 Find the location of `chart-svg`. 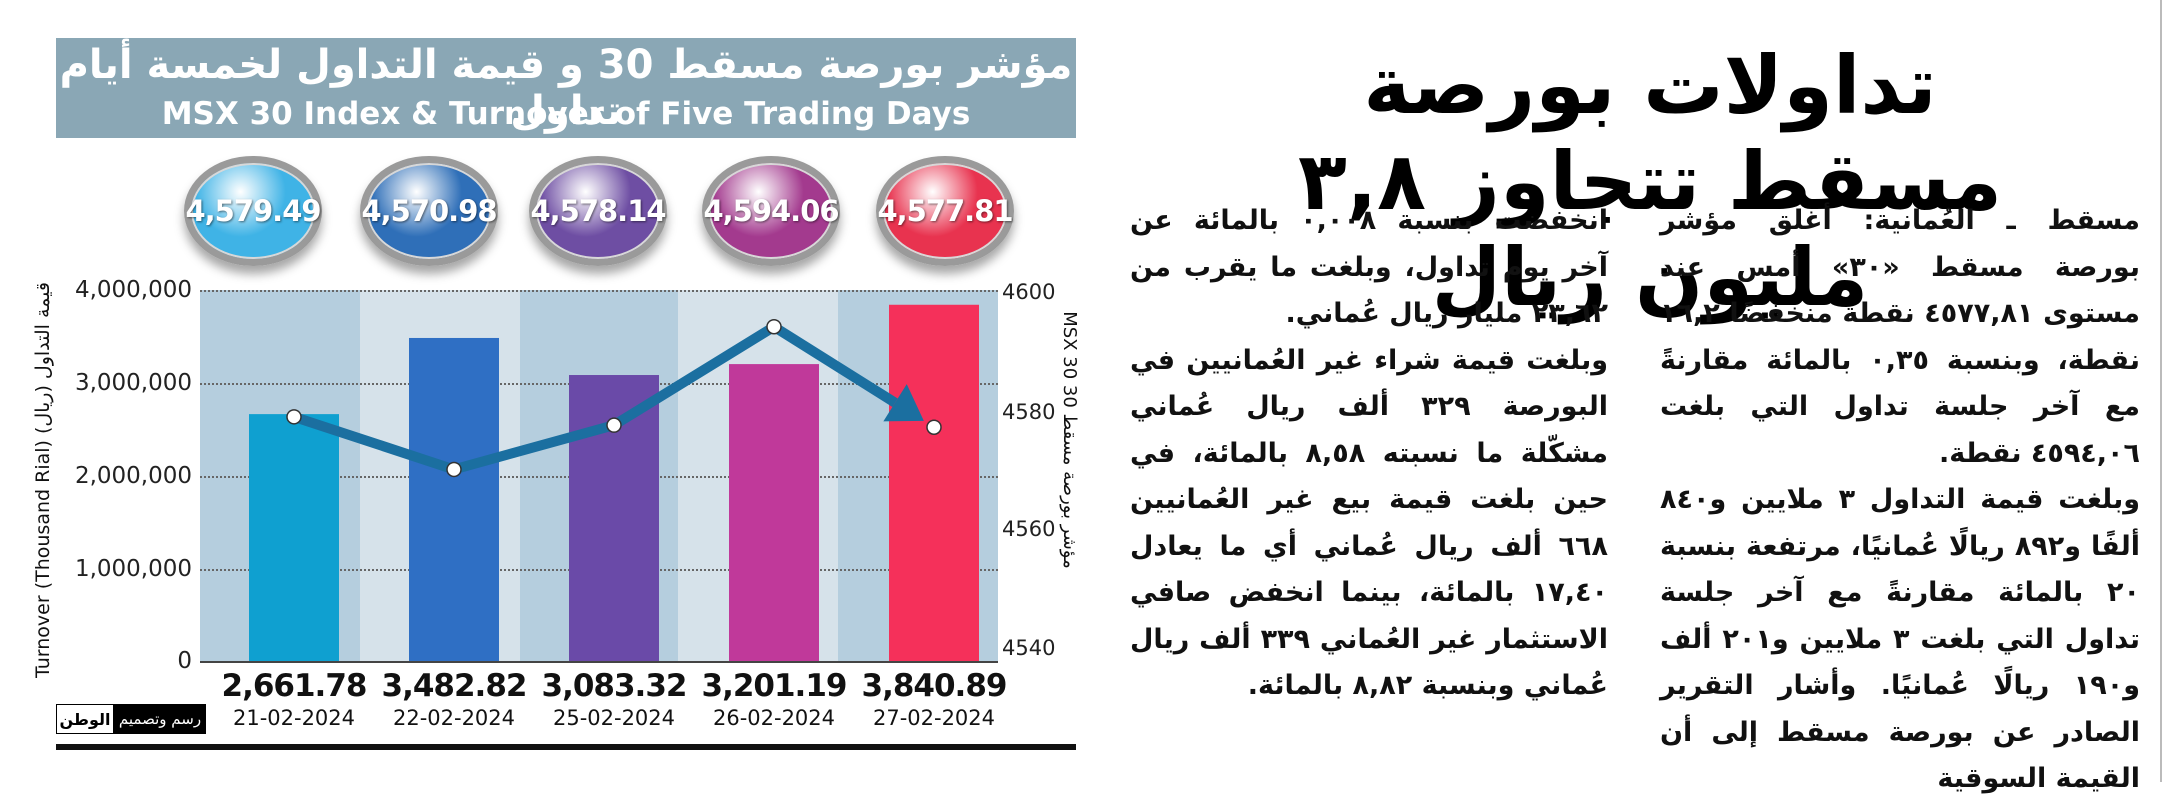

chart-svg is located at coordinates (614, 482).